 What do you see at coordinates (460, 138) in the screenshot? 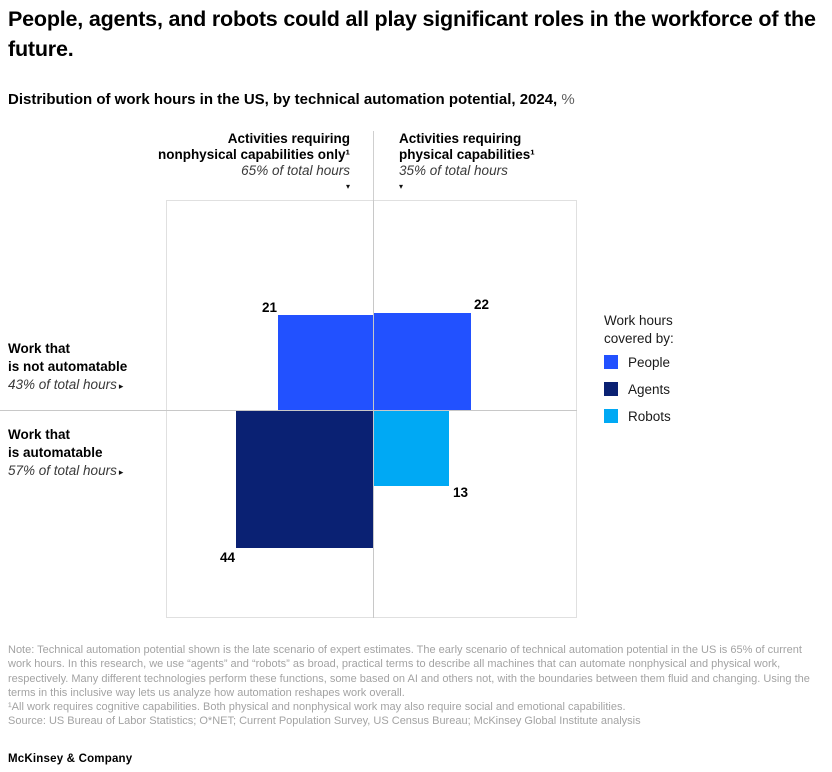
I see `column-header-physical-line1: Activities requiring` at bounding box center [460, 138].